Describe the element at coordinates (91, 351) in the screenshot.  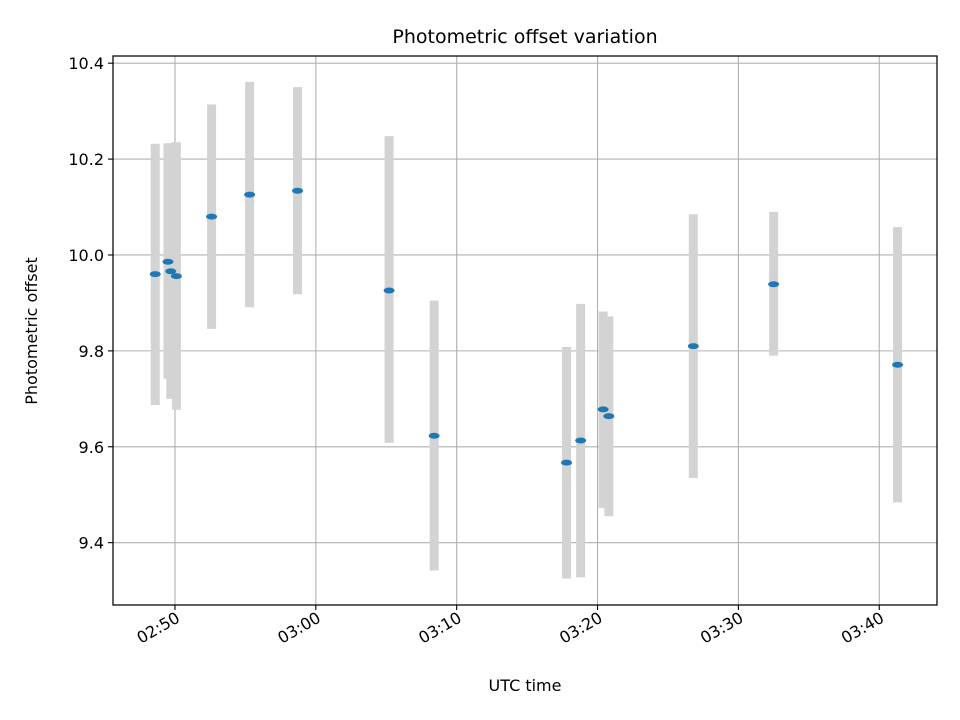
I see `y-tick-label: 9.8` at that location.